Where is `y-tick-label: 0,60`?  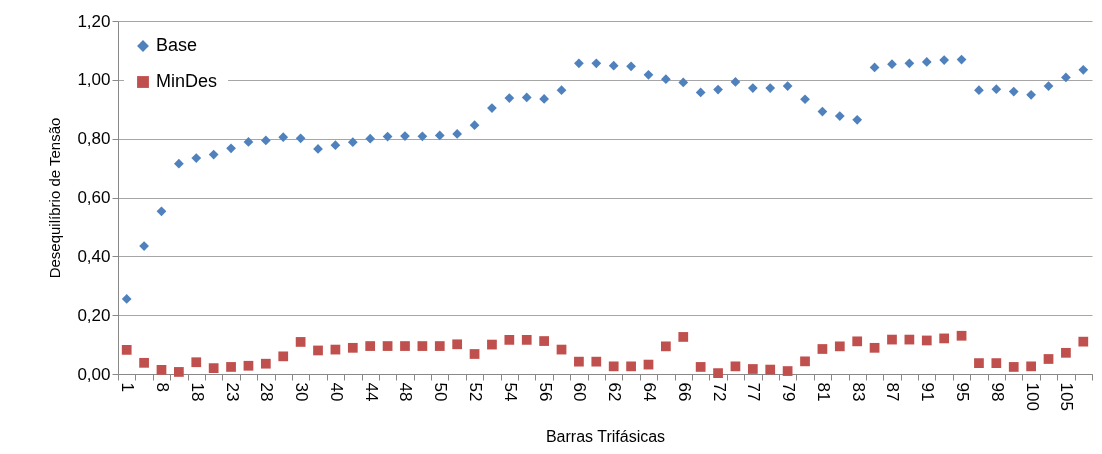
y-tick-label: 0,60 is located at coordinates (94, 197).